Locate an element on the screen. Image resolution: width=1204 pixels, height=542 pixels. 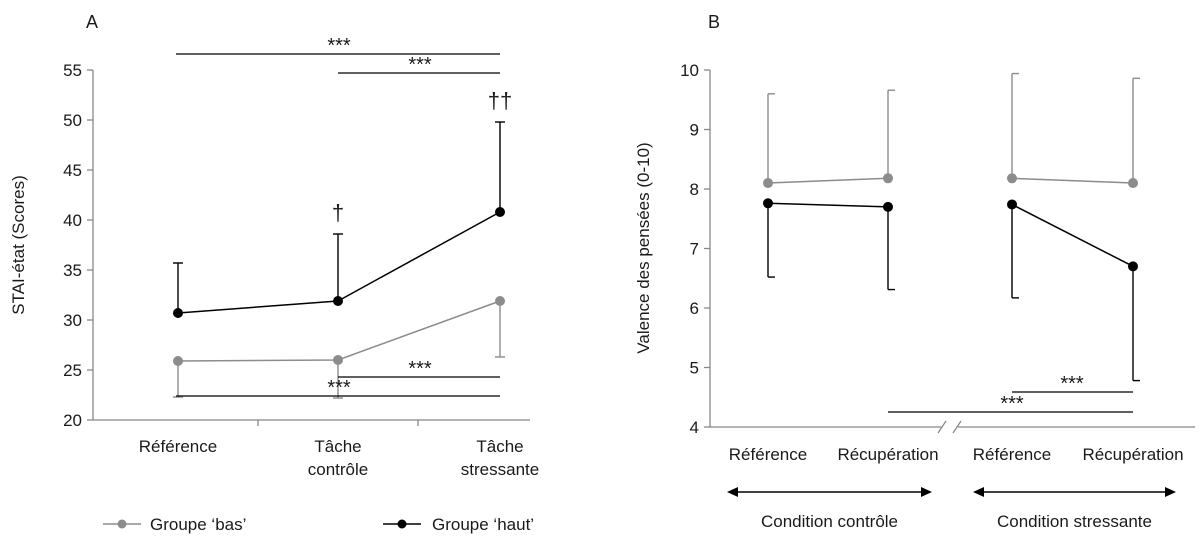
y-tick-label-a: 45 is located at coordinates (72, 170).